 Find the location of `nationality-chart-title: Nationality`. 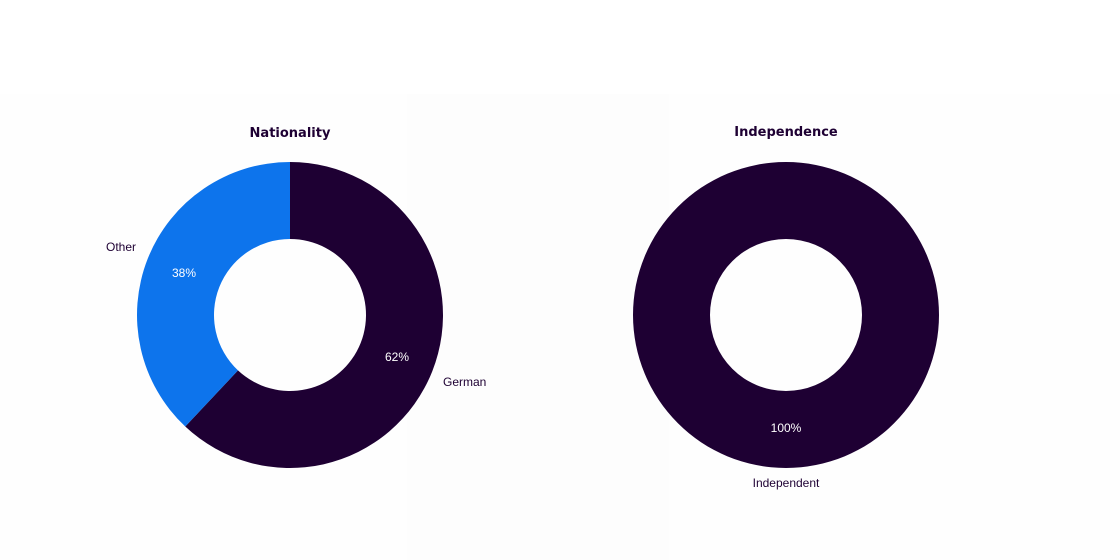

nationality-chart-title: Nationality is located at coordinates (290, 133).